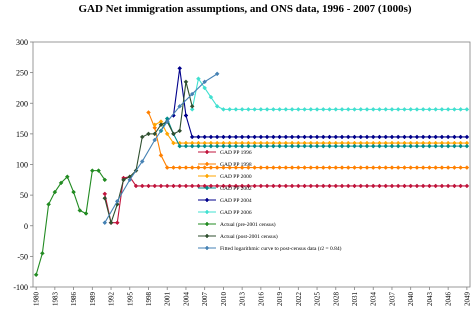 Image resolution: width=476 pixels, height=321 pixels. What do you see at coordinates (22, 256) in the screenshot?
I see `y-tick-label: -50` at bounding box center [22, 256].